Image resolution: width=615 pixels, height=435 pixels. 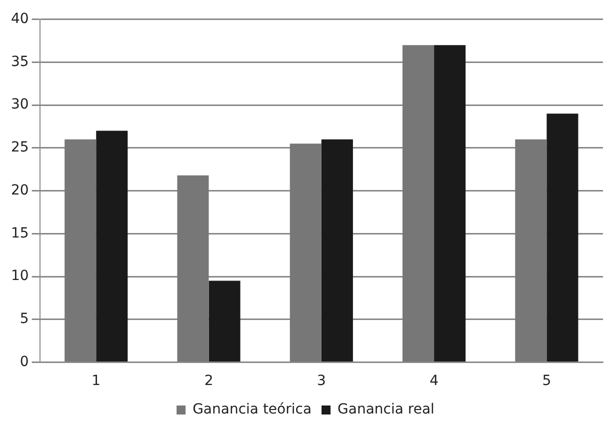 I want to click on x-tick-label: 3, so click(x=321, y=381).